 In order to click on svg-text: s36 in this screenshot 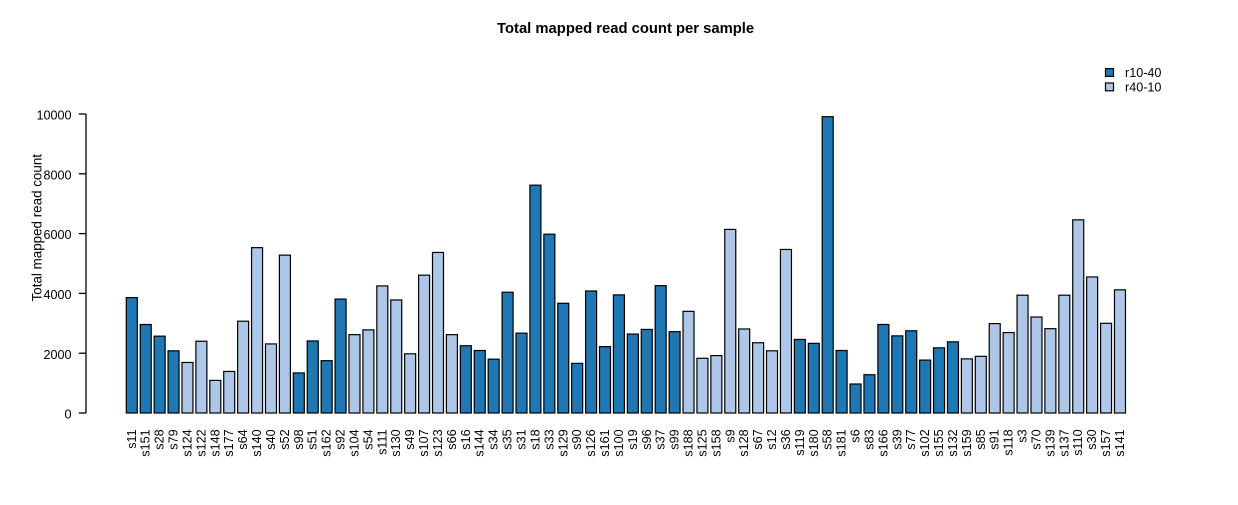, I will do `click(786, 439)`.